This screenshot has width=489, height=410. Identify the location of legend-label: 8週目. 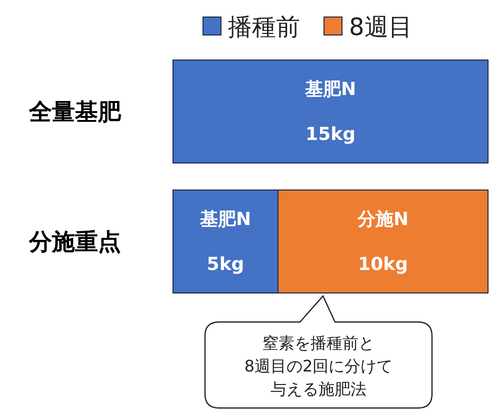
(380, 27).